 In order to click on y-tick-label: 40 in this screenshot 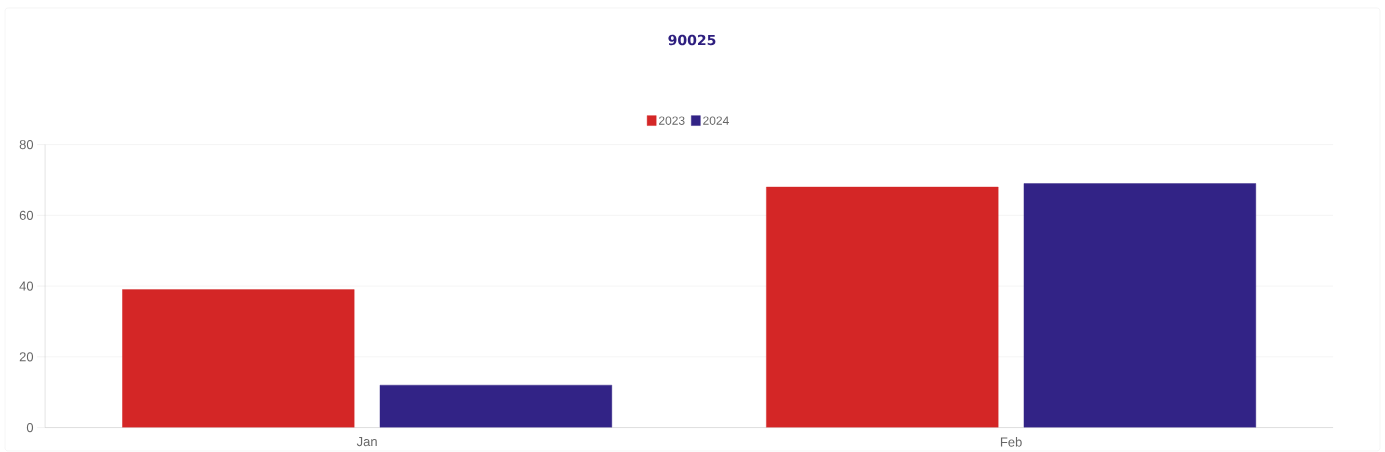, I will do `click(26, 286)`.